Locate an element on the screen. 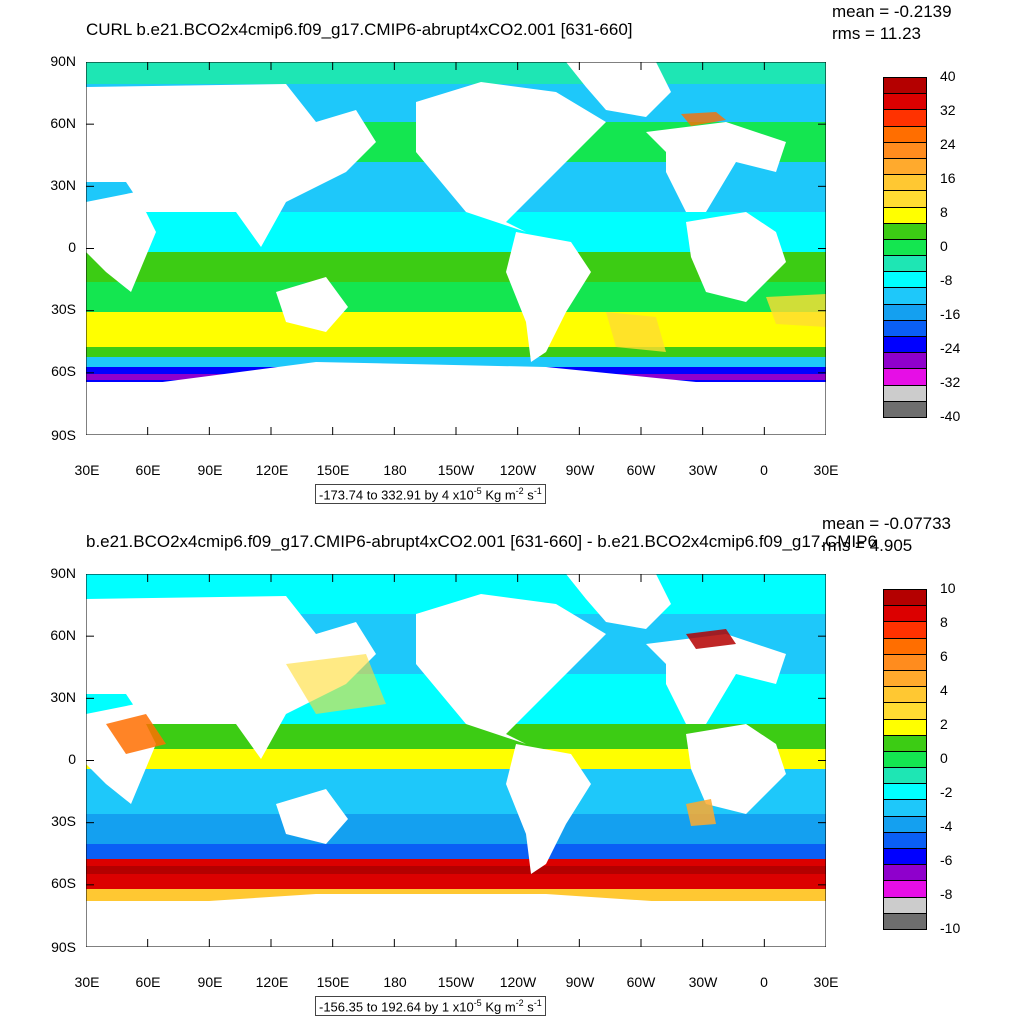  legend-label: 10 is located at coordinates (948, 588).